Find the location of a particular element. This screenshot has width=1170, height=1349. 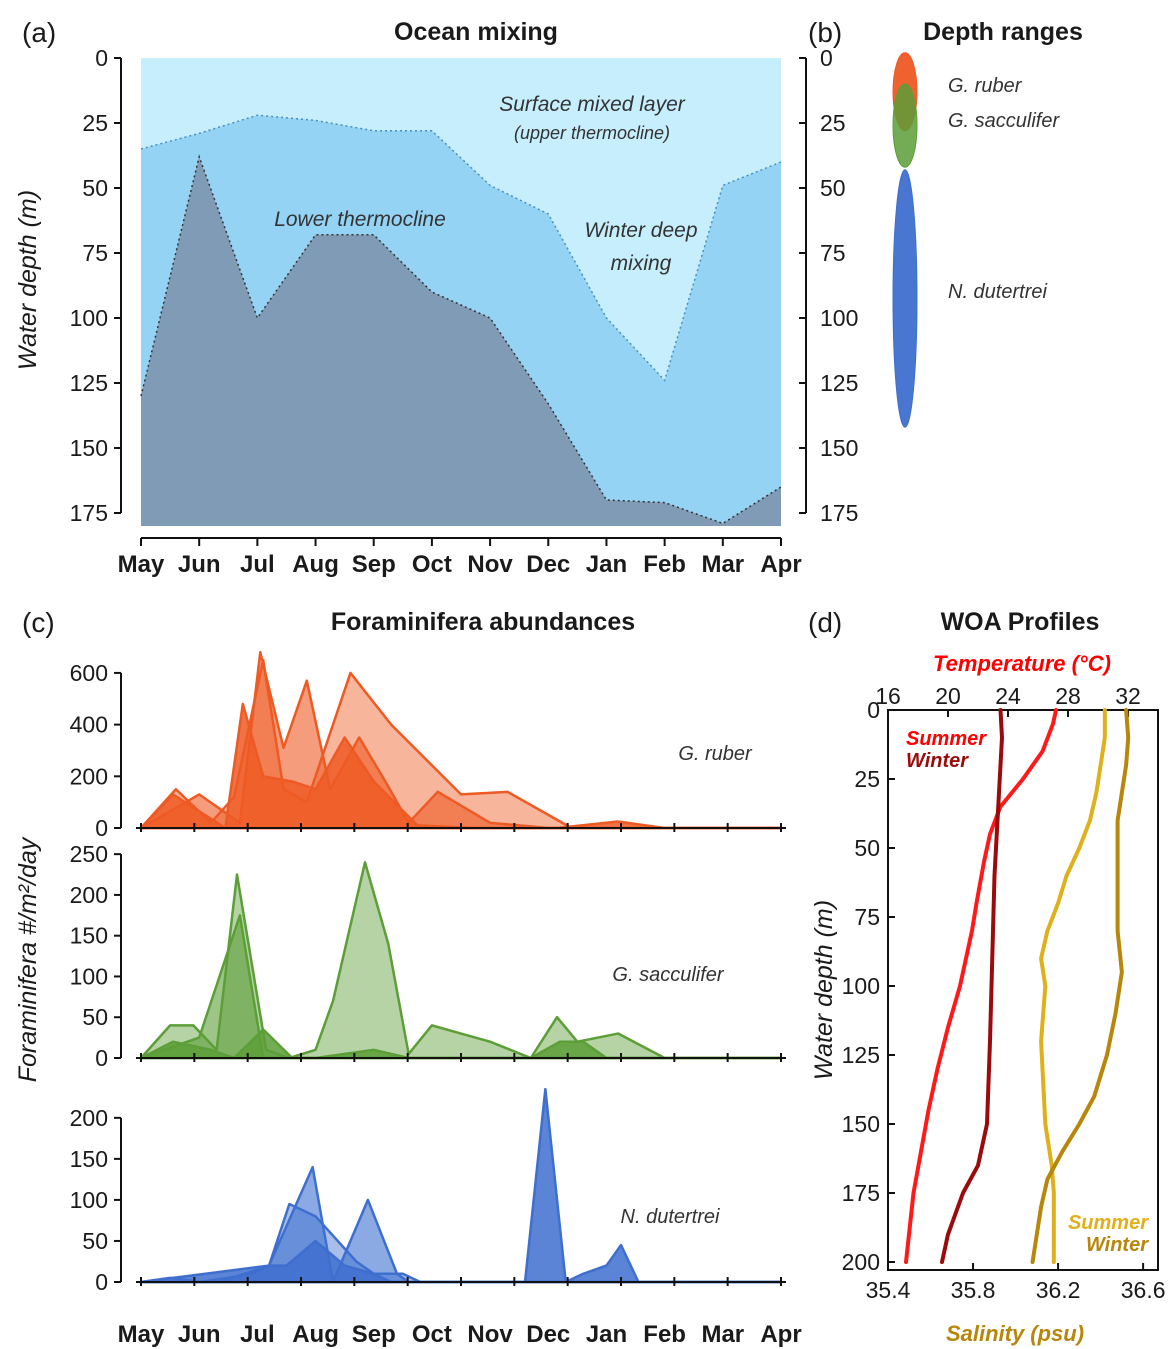

label-sal-summer: Summer is located at coordinates (1108, 1223).